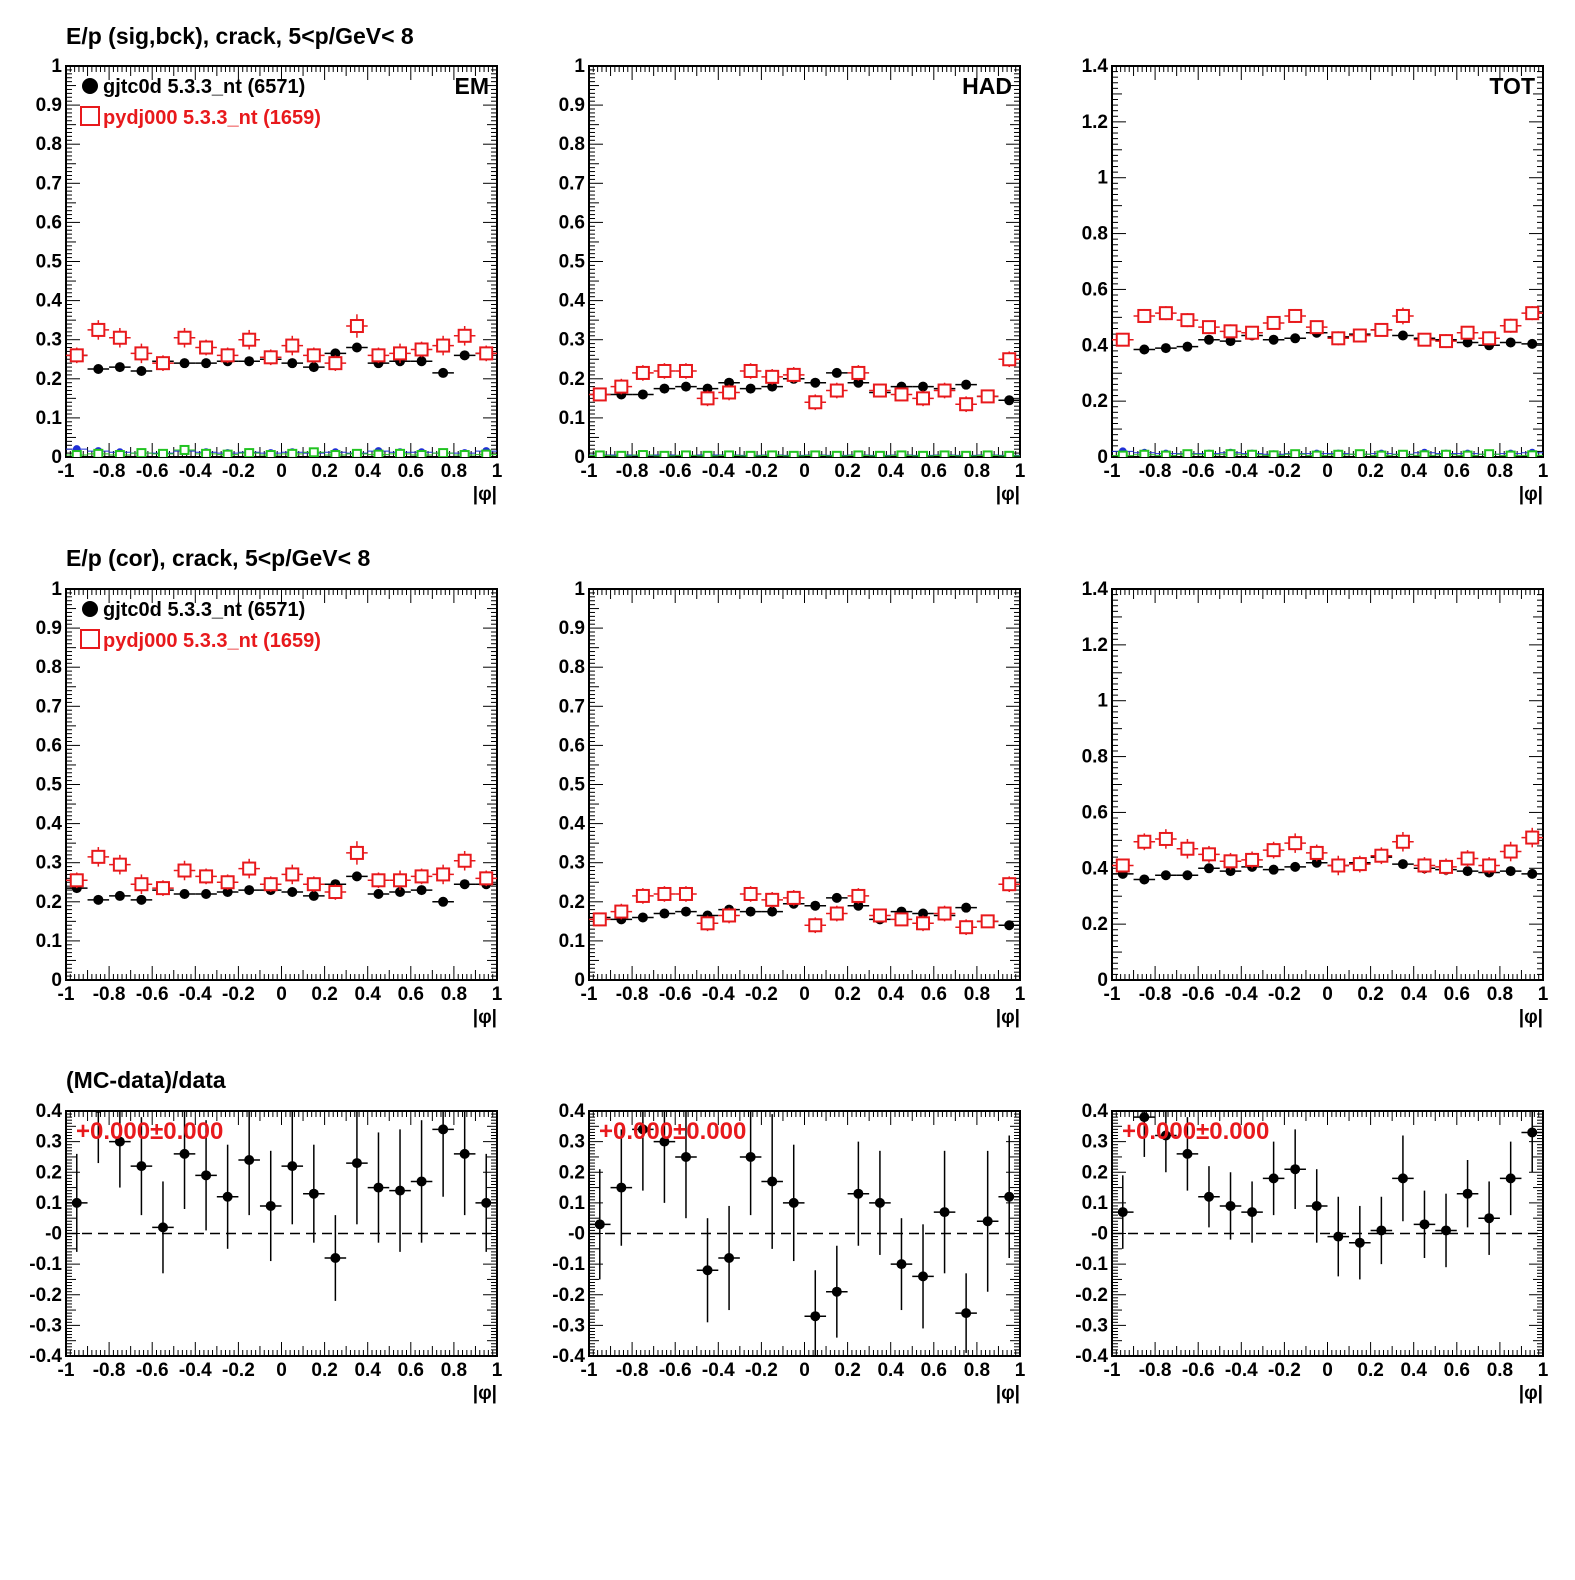 This screenshot has width=1575, height=1580. What do you see at coordinates (1327, 1195) in the screenshot?
I see `series-filled-circle` at bounding box center [1327, 1195].